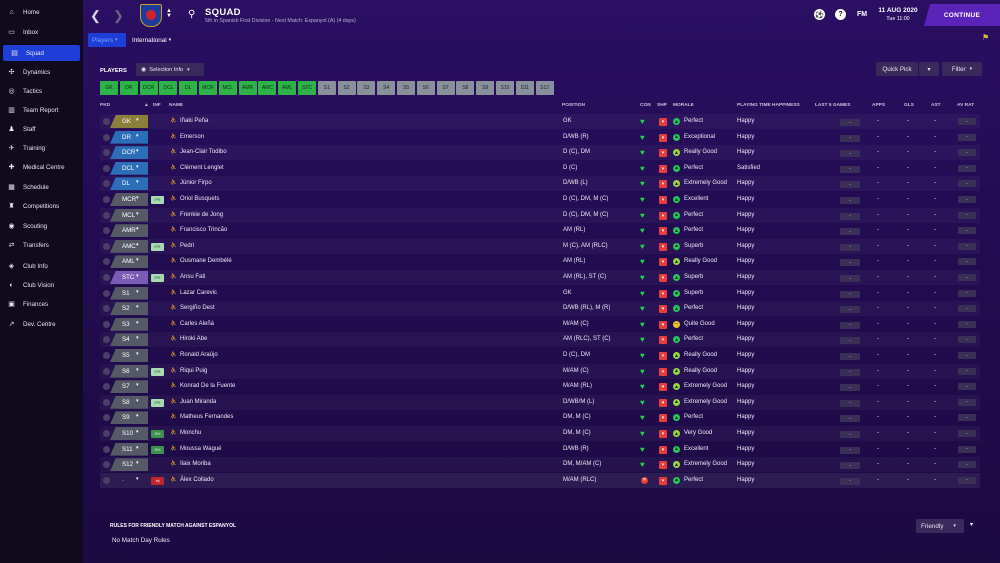 This screenshot has width=1000, height=563. I want to click on player-name: Pedri, so click(187, 245).